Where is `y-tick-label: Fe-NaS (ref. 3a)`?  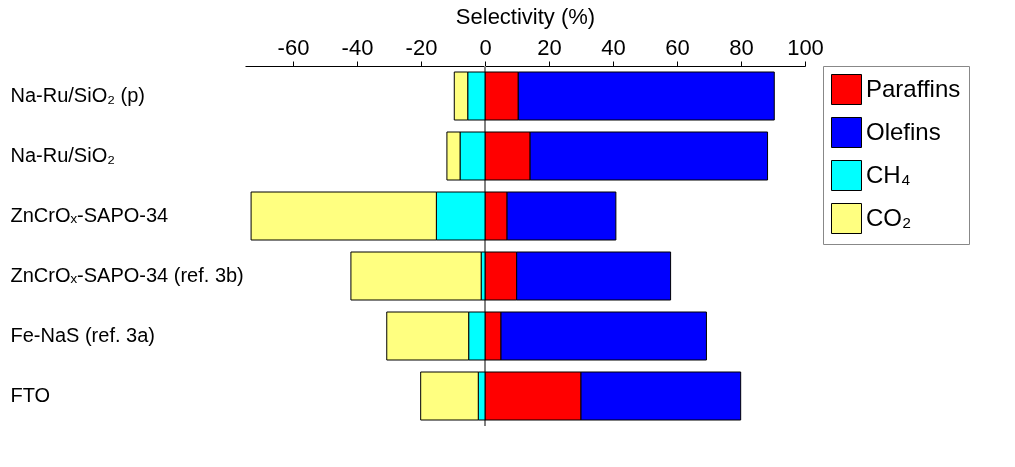 y-tick-label: Fe-NaS (ref. 3a) is located at coordinates (82, 335).